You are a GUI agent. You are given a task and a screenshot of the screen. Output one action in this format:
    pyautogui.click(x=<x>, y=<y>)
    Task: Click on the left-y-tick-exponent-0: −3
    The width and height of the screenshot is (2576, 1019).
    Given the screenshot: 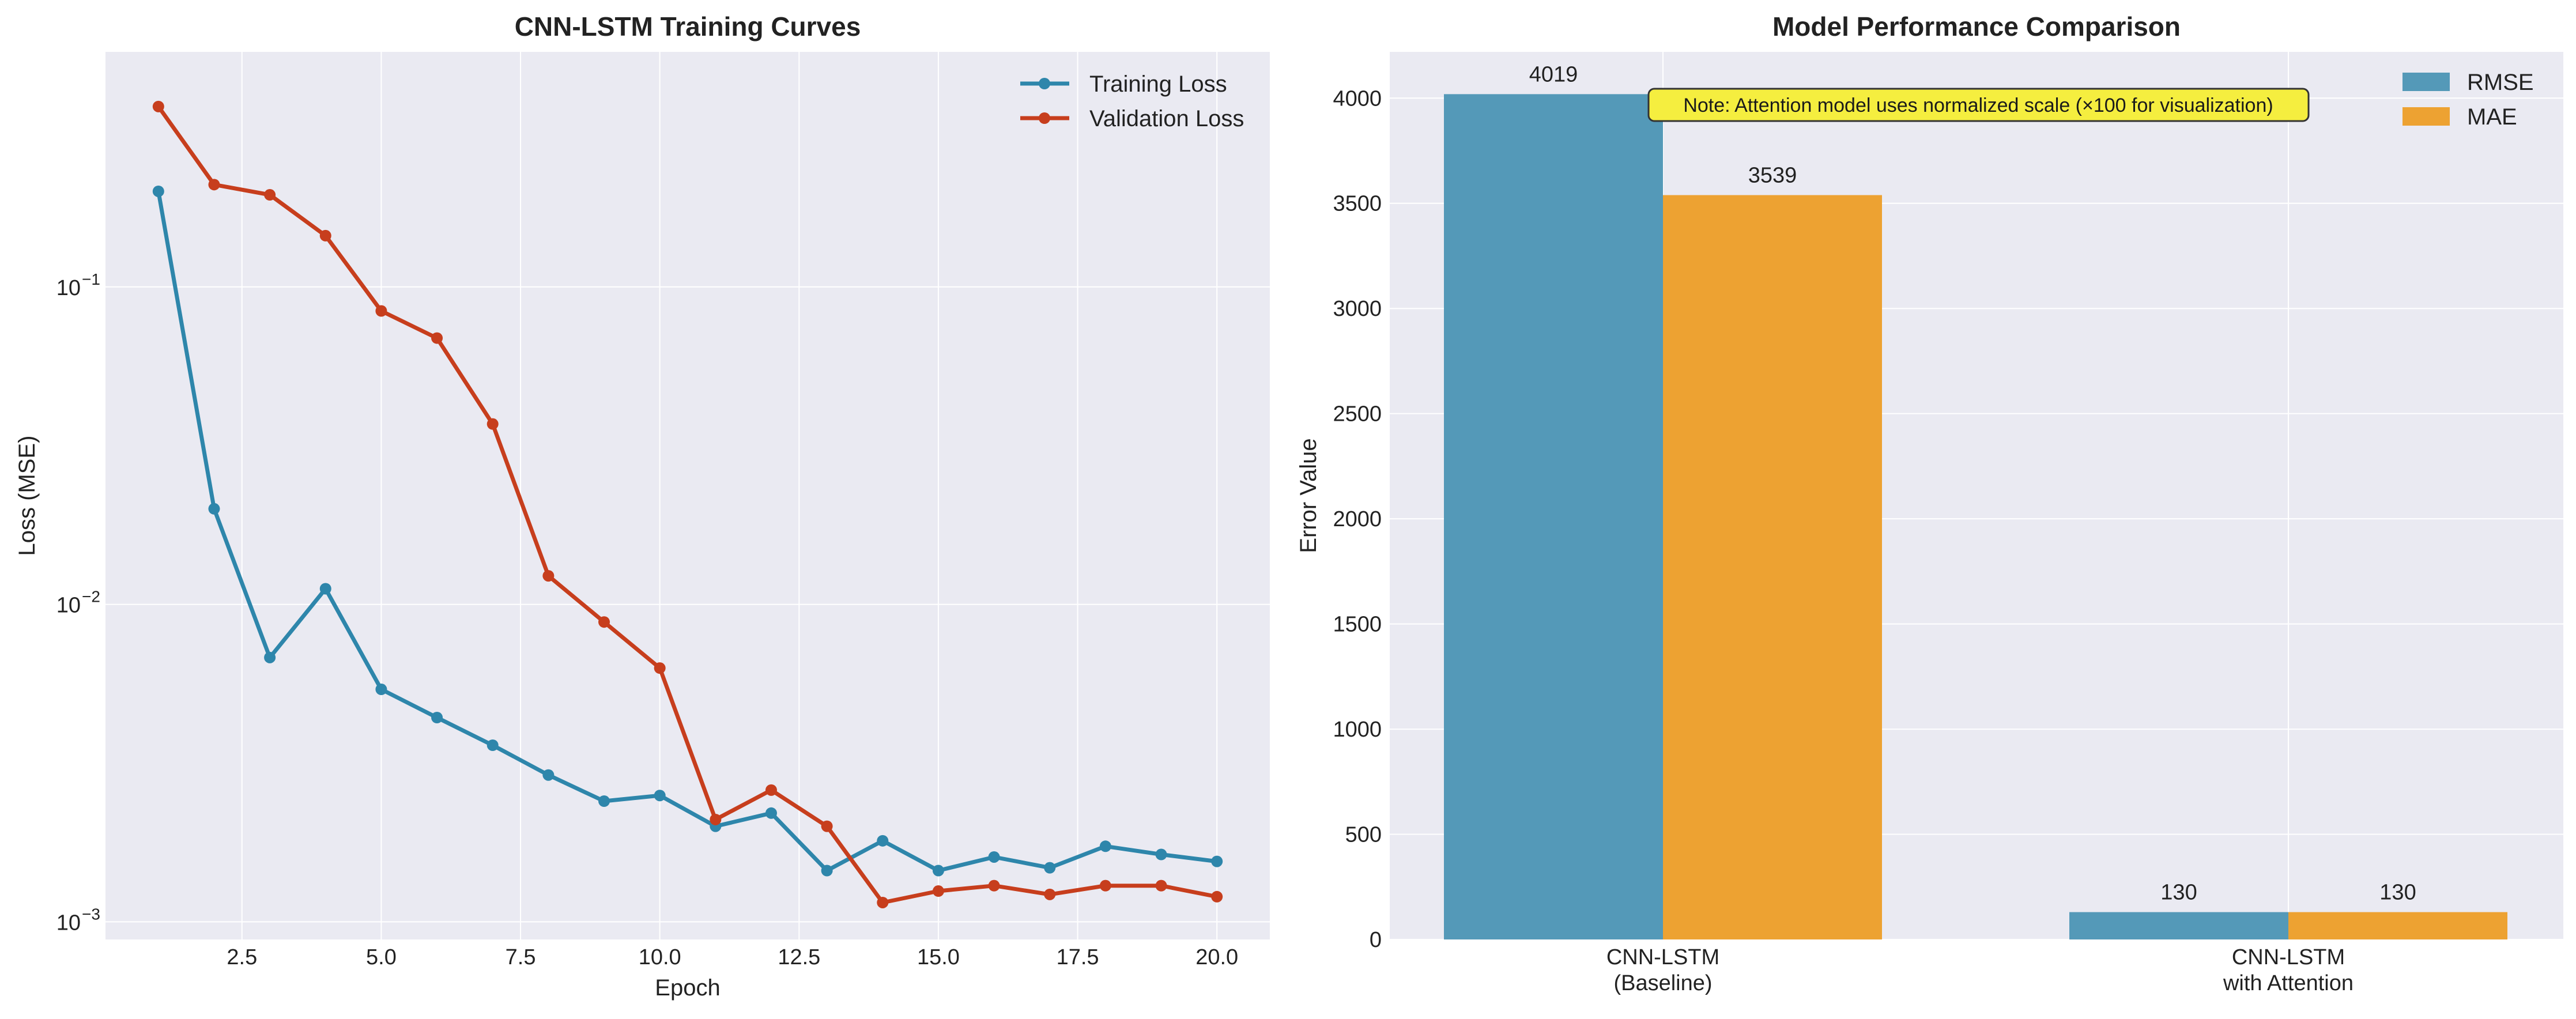 What is the action you would take?
    pyautogui.click(x=91, y=914)
    